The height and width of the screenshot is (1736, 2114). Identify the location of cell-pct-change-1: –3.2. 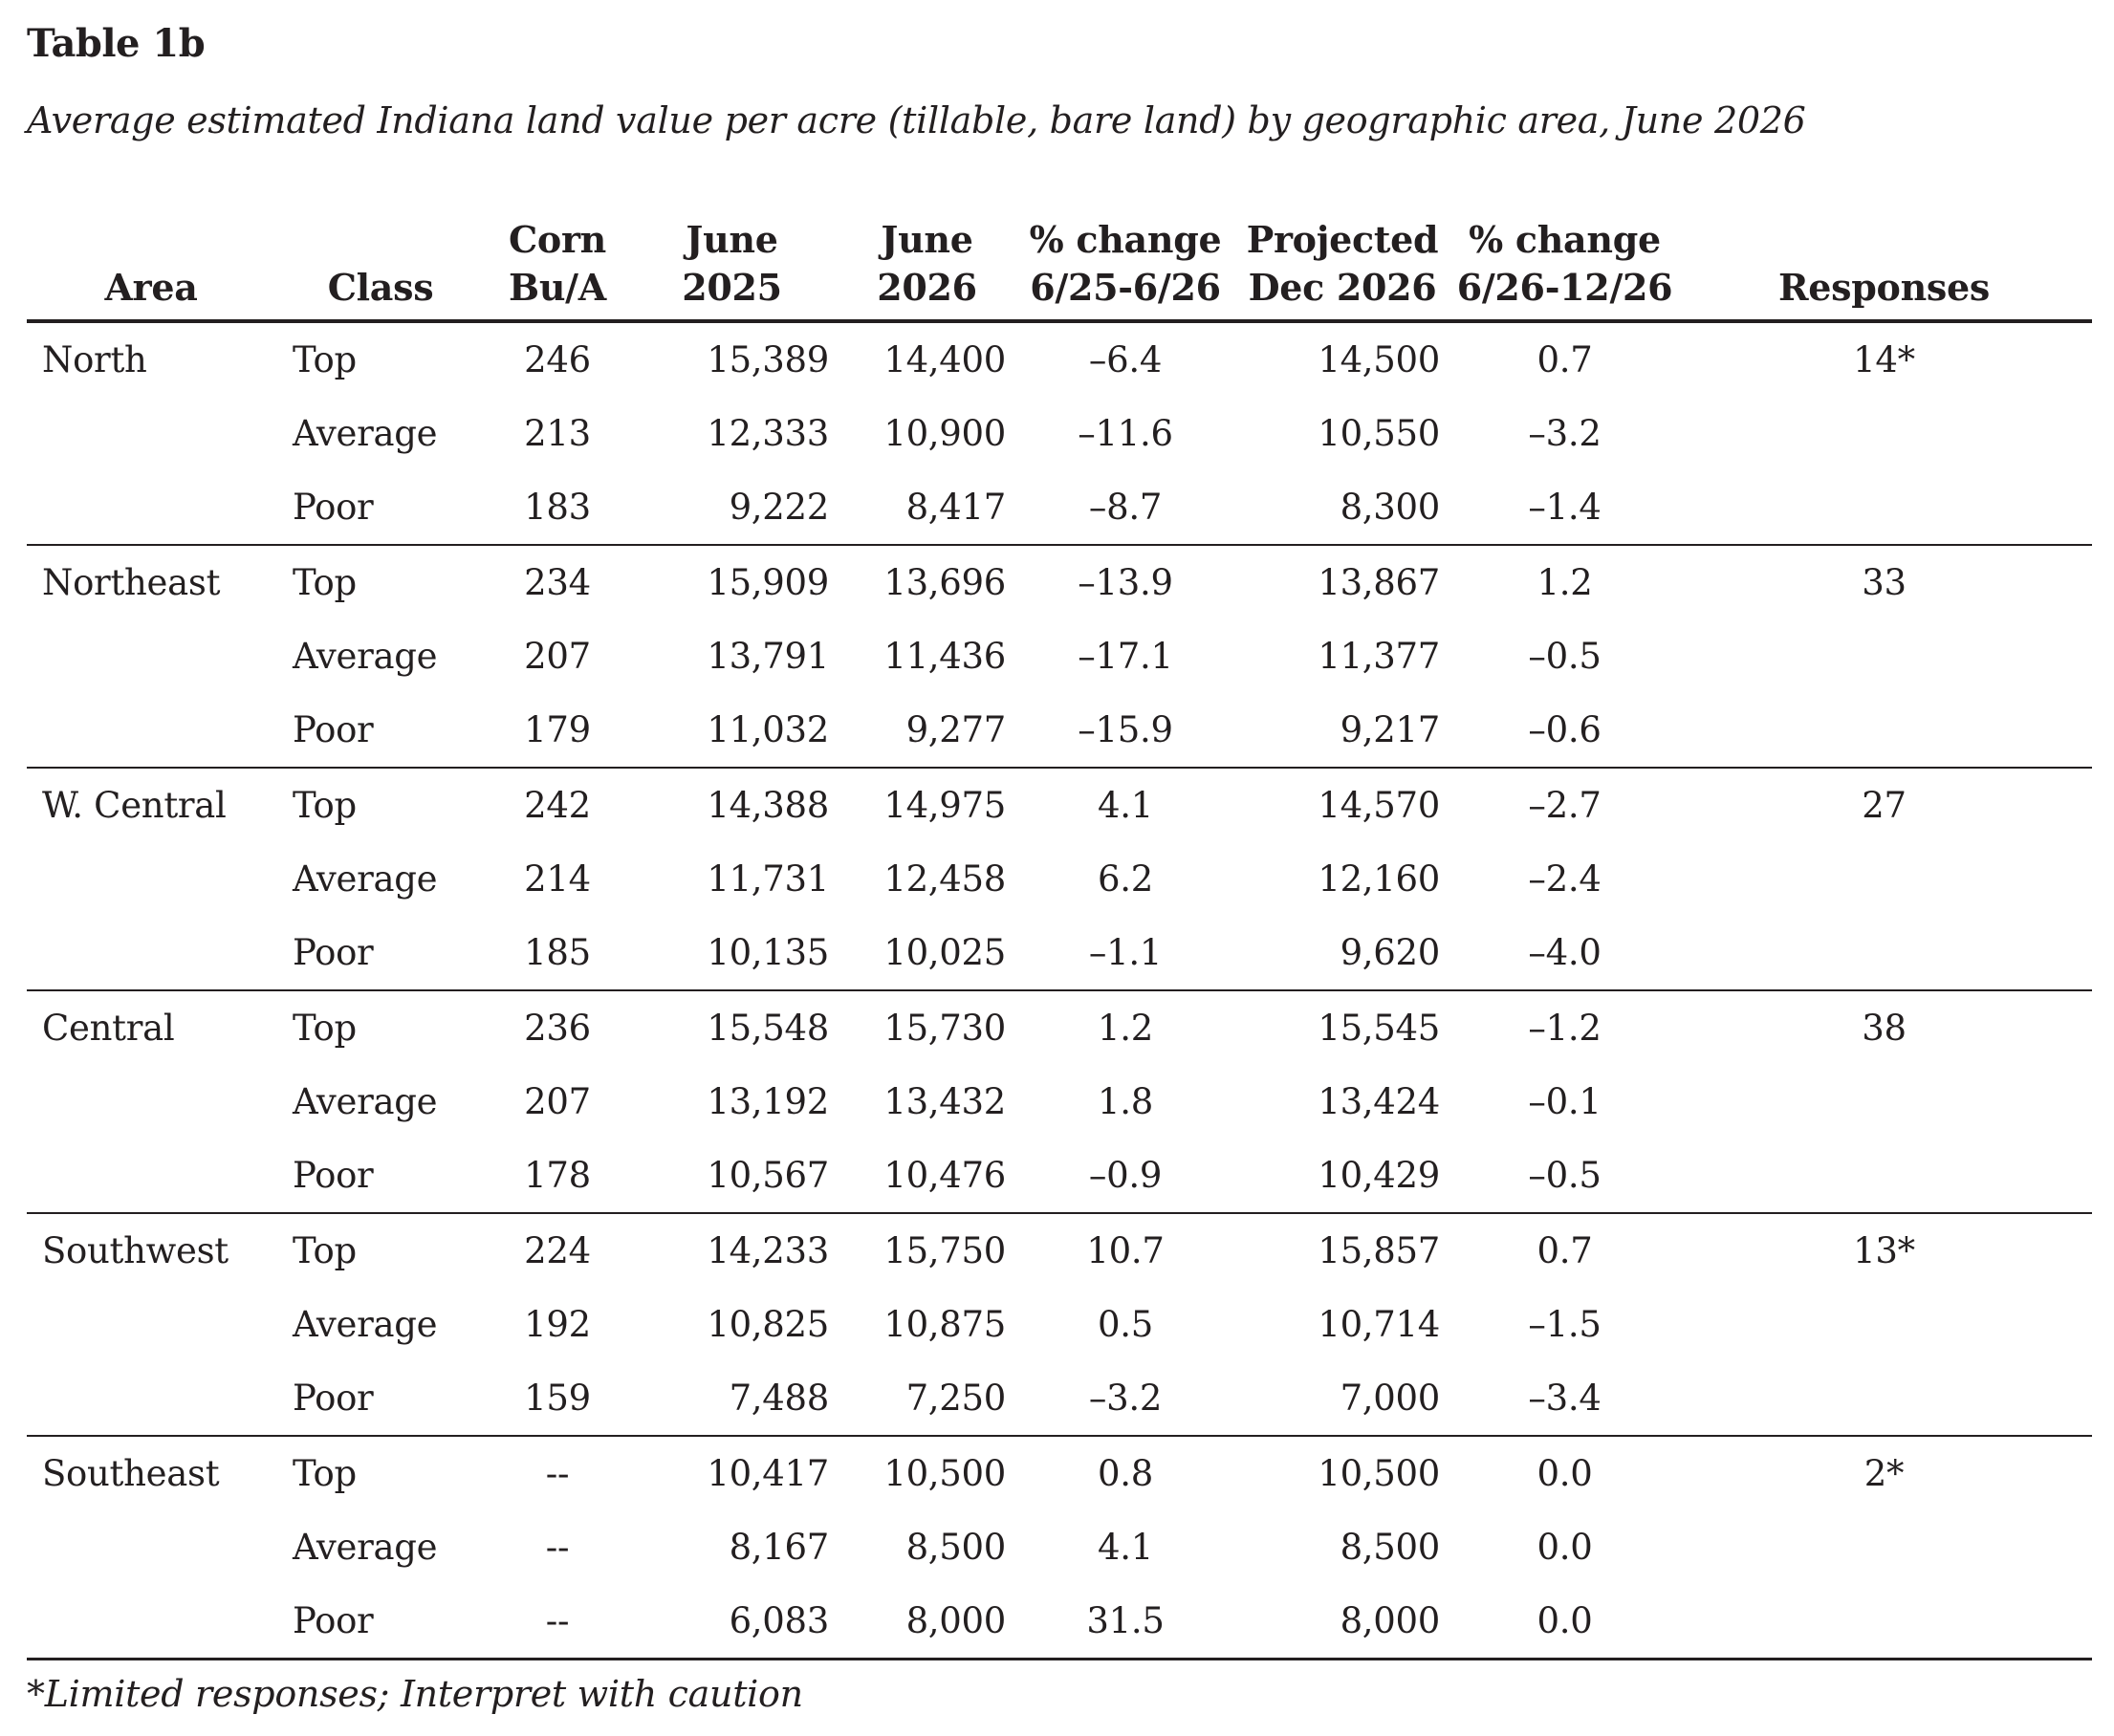
(1125, 1399).